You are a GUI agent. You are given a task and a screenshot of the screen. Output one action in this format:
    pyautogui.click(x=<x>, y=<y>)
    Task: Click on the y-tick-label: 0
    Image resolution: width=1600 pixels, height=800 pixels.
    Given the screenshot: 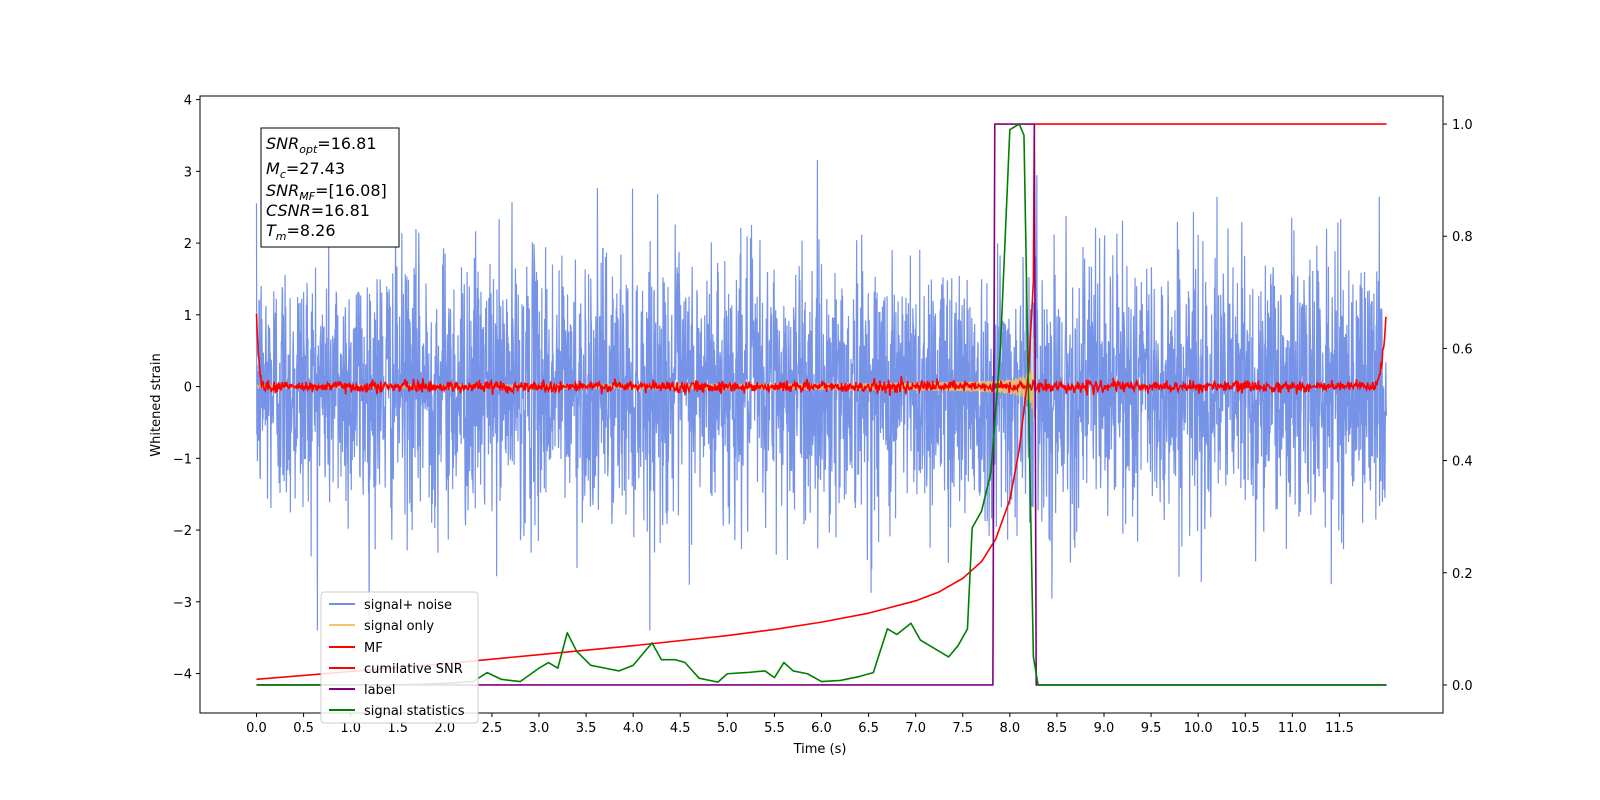 What is the action you would take?
    pyautogui.click(x=188, y=388)
    